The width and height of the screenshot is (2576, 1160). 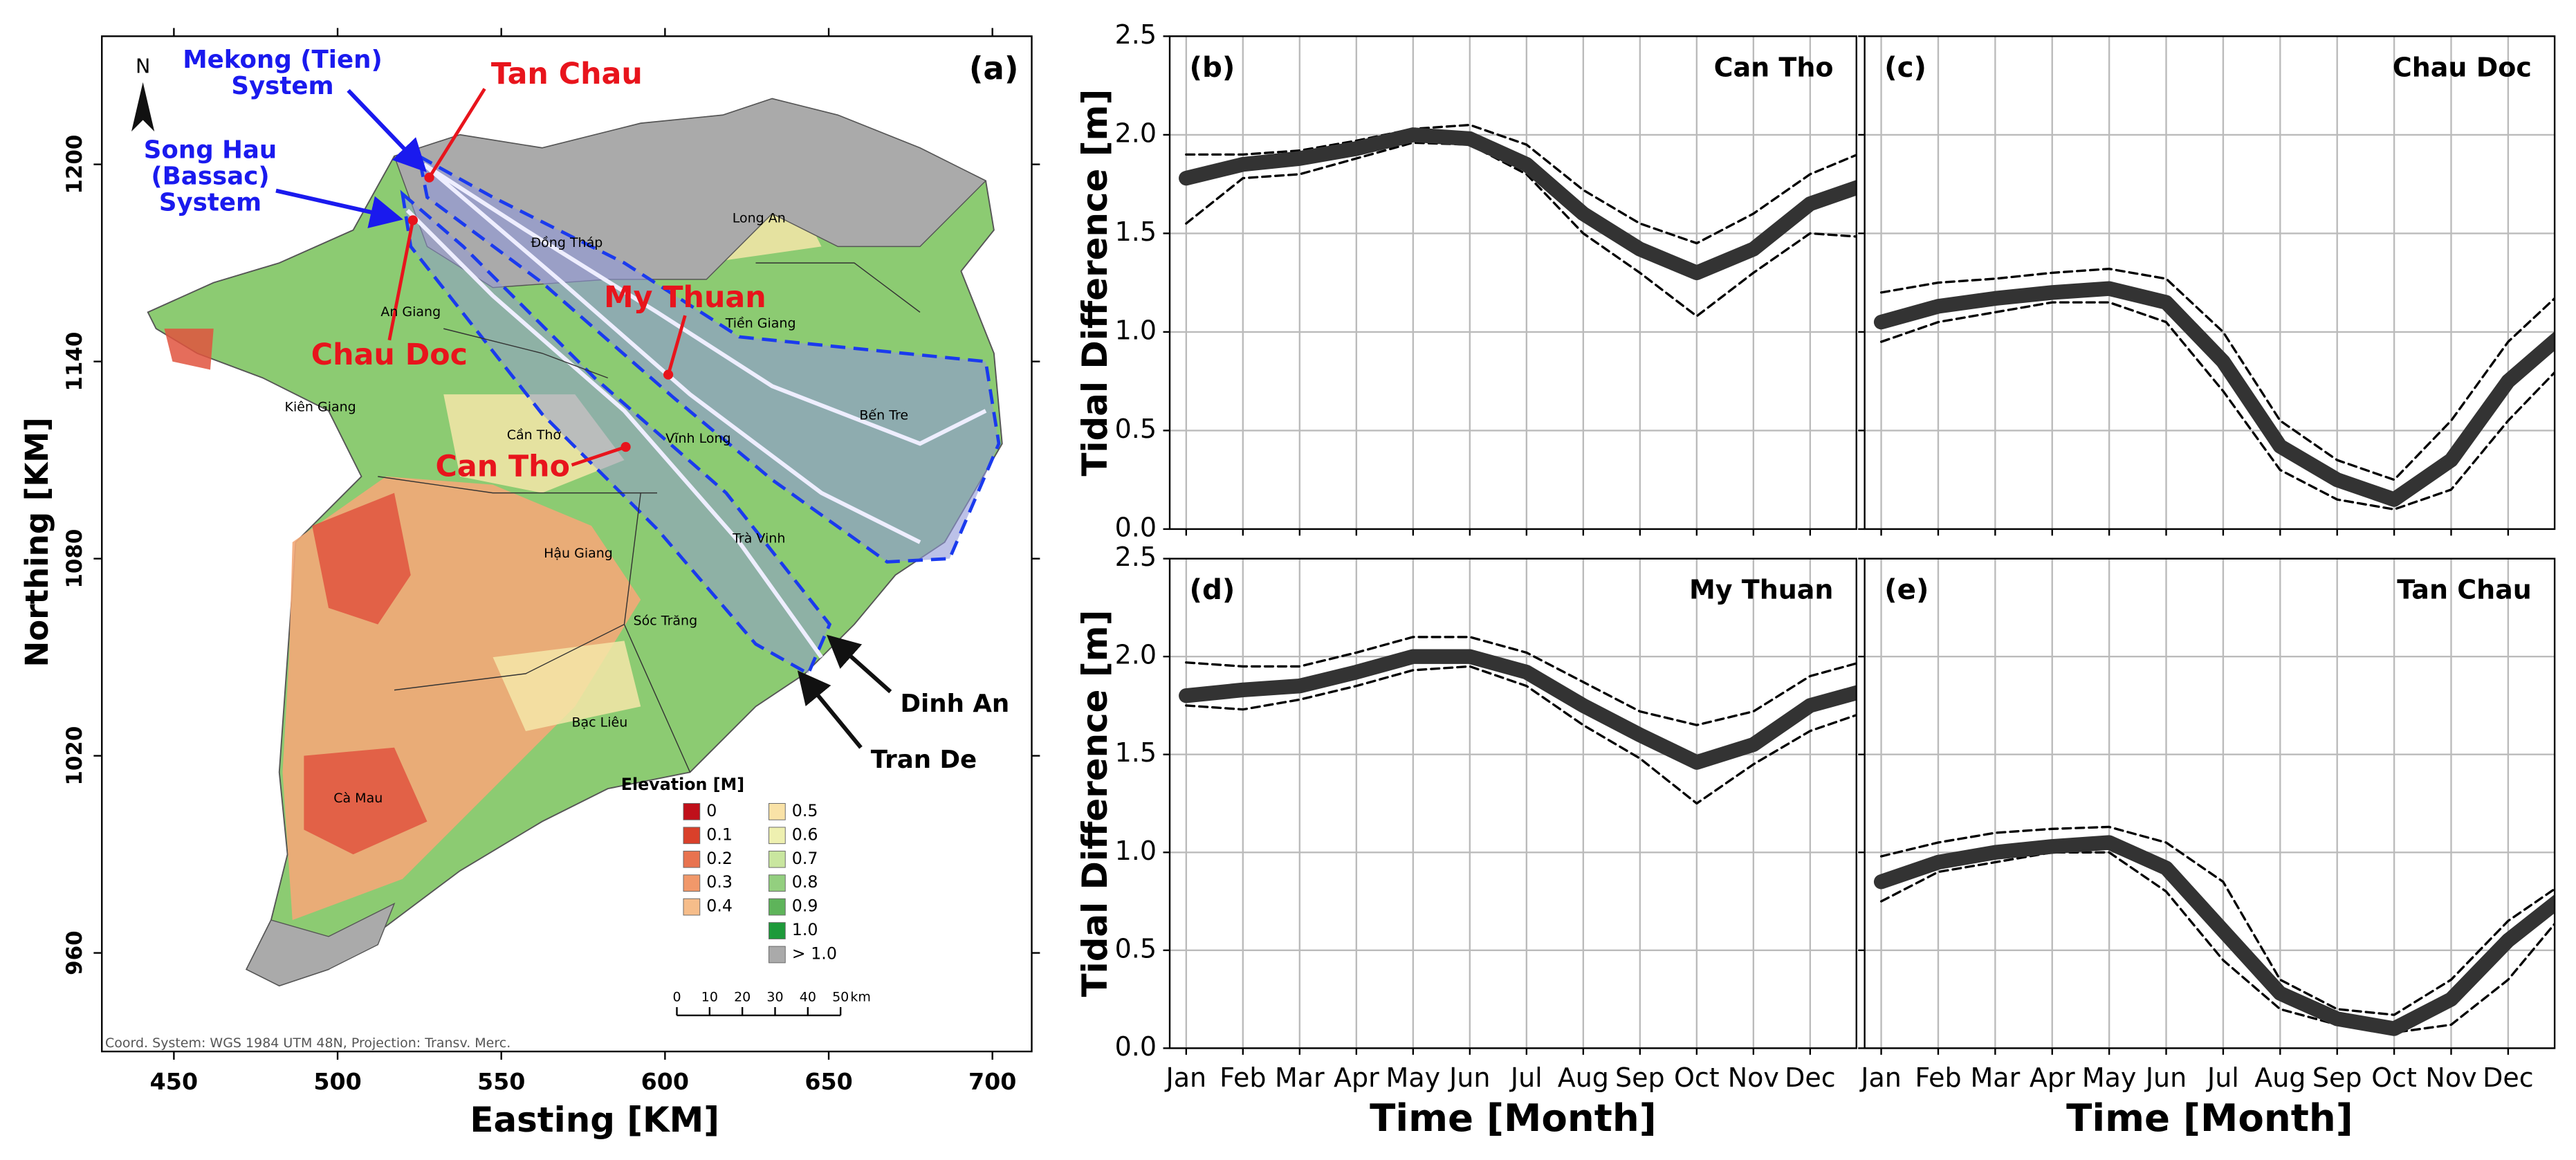 I want to click on x-axis-label: Easting [KM], so click(x=594, y=1120).